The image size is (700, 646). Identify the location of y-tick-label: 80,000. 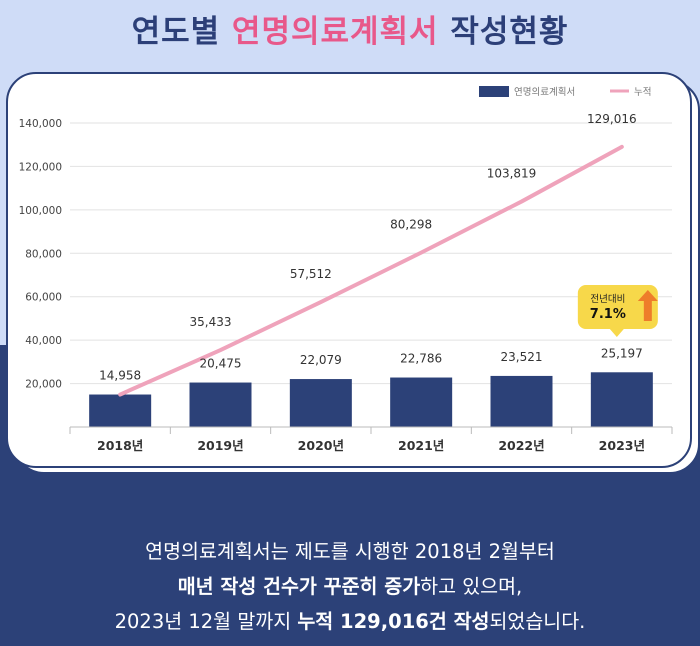
(43, 254).